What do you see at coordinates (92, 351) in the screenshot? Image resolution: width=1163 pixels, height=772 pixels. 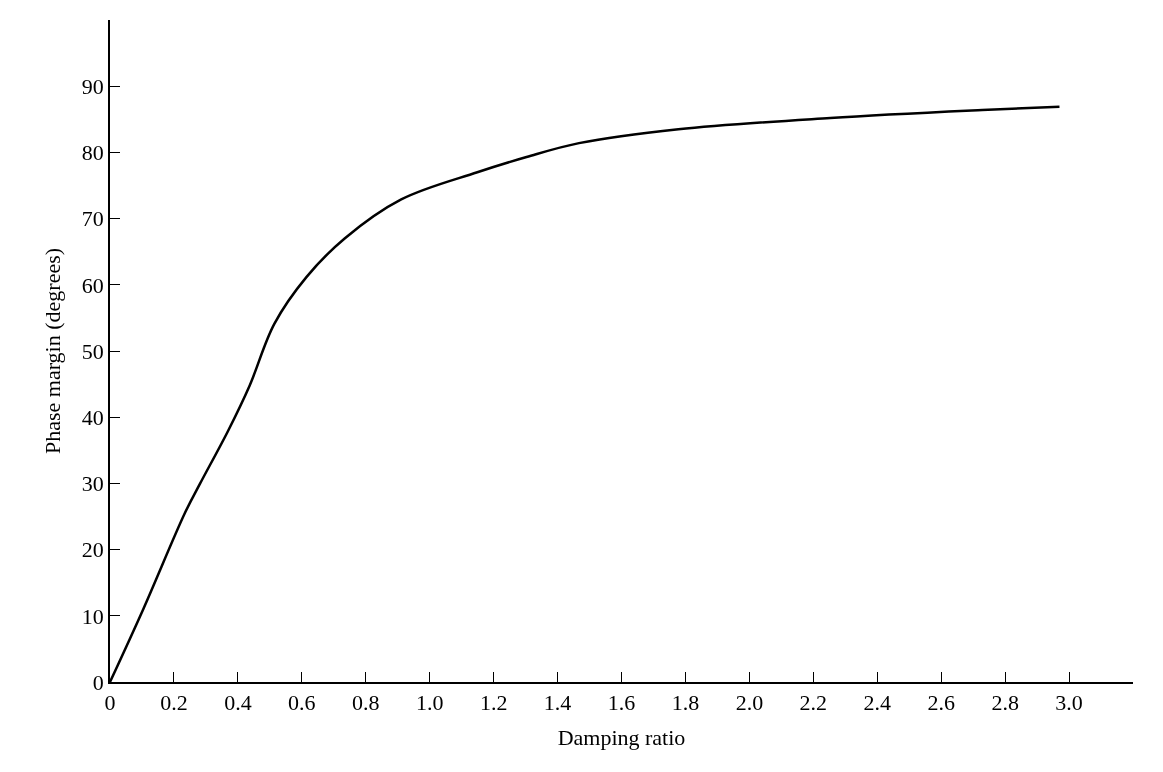 I see `y-tick-label: 50` at bounding box center [92, 351].